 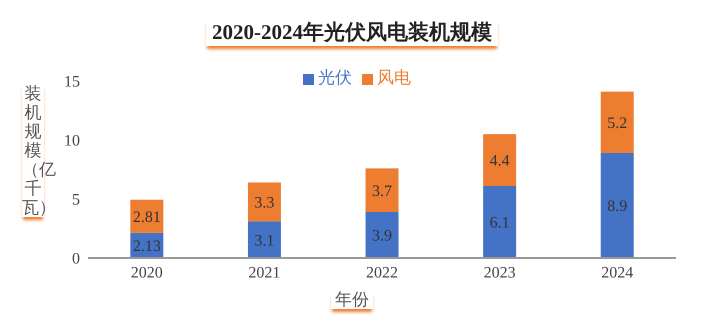 I want to click on data-label: 3.1, so click(x=264, y=241).